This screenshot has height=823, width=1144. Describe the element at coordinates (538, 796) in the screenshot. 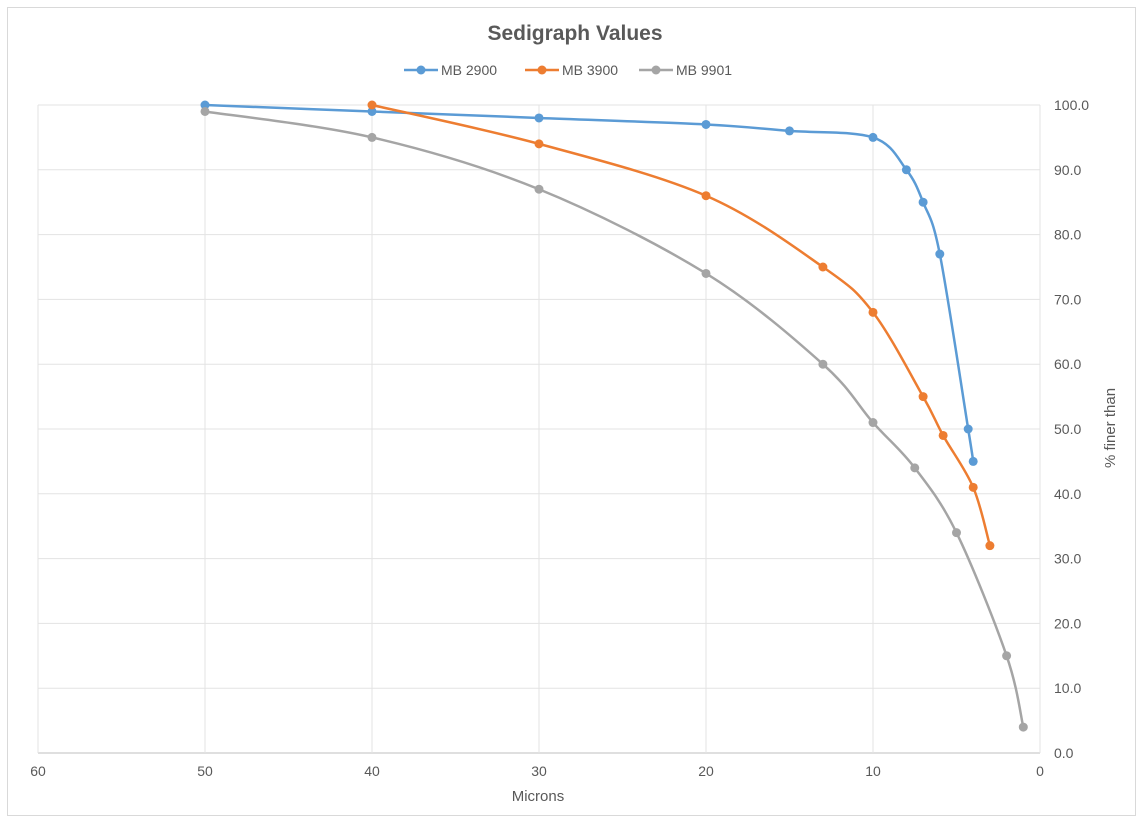

I see `x-axis-label: Microns` at that location.